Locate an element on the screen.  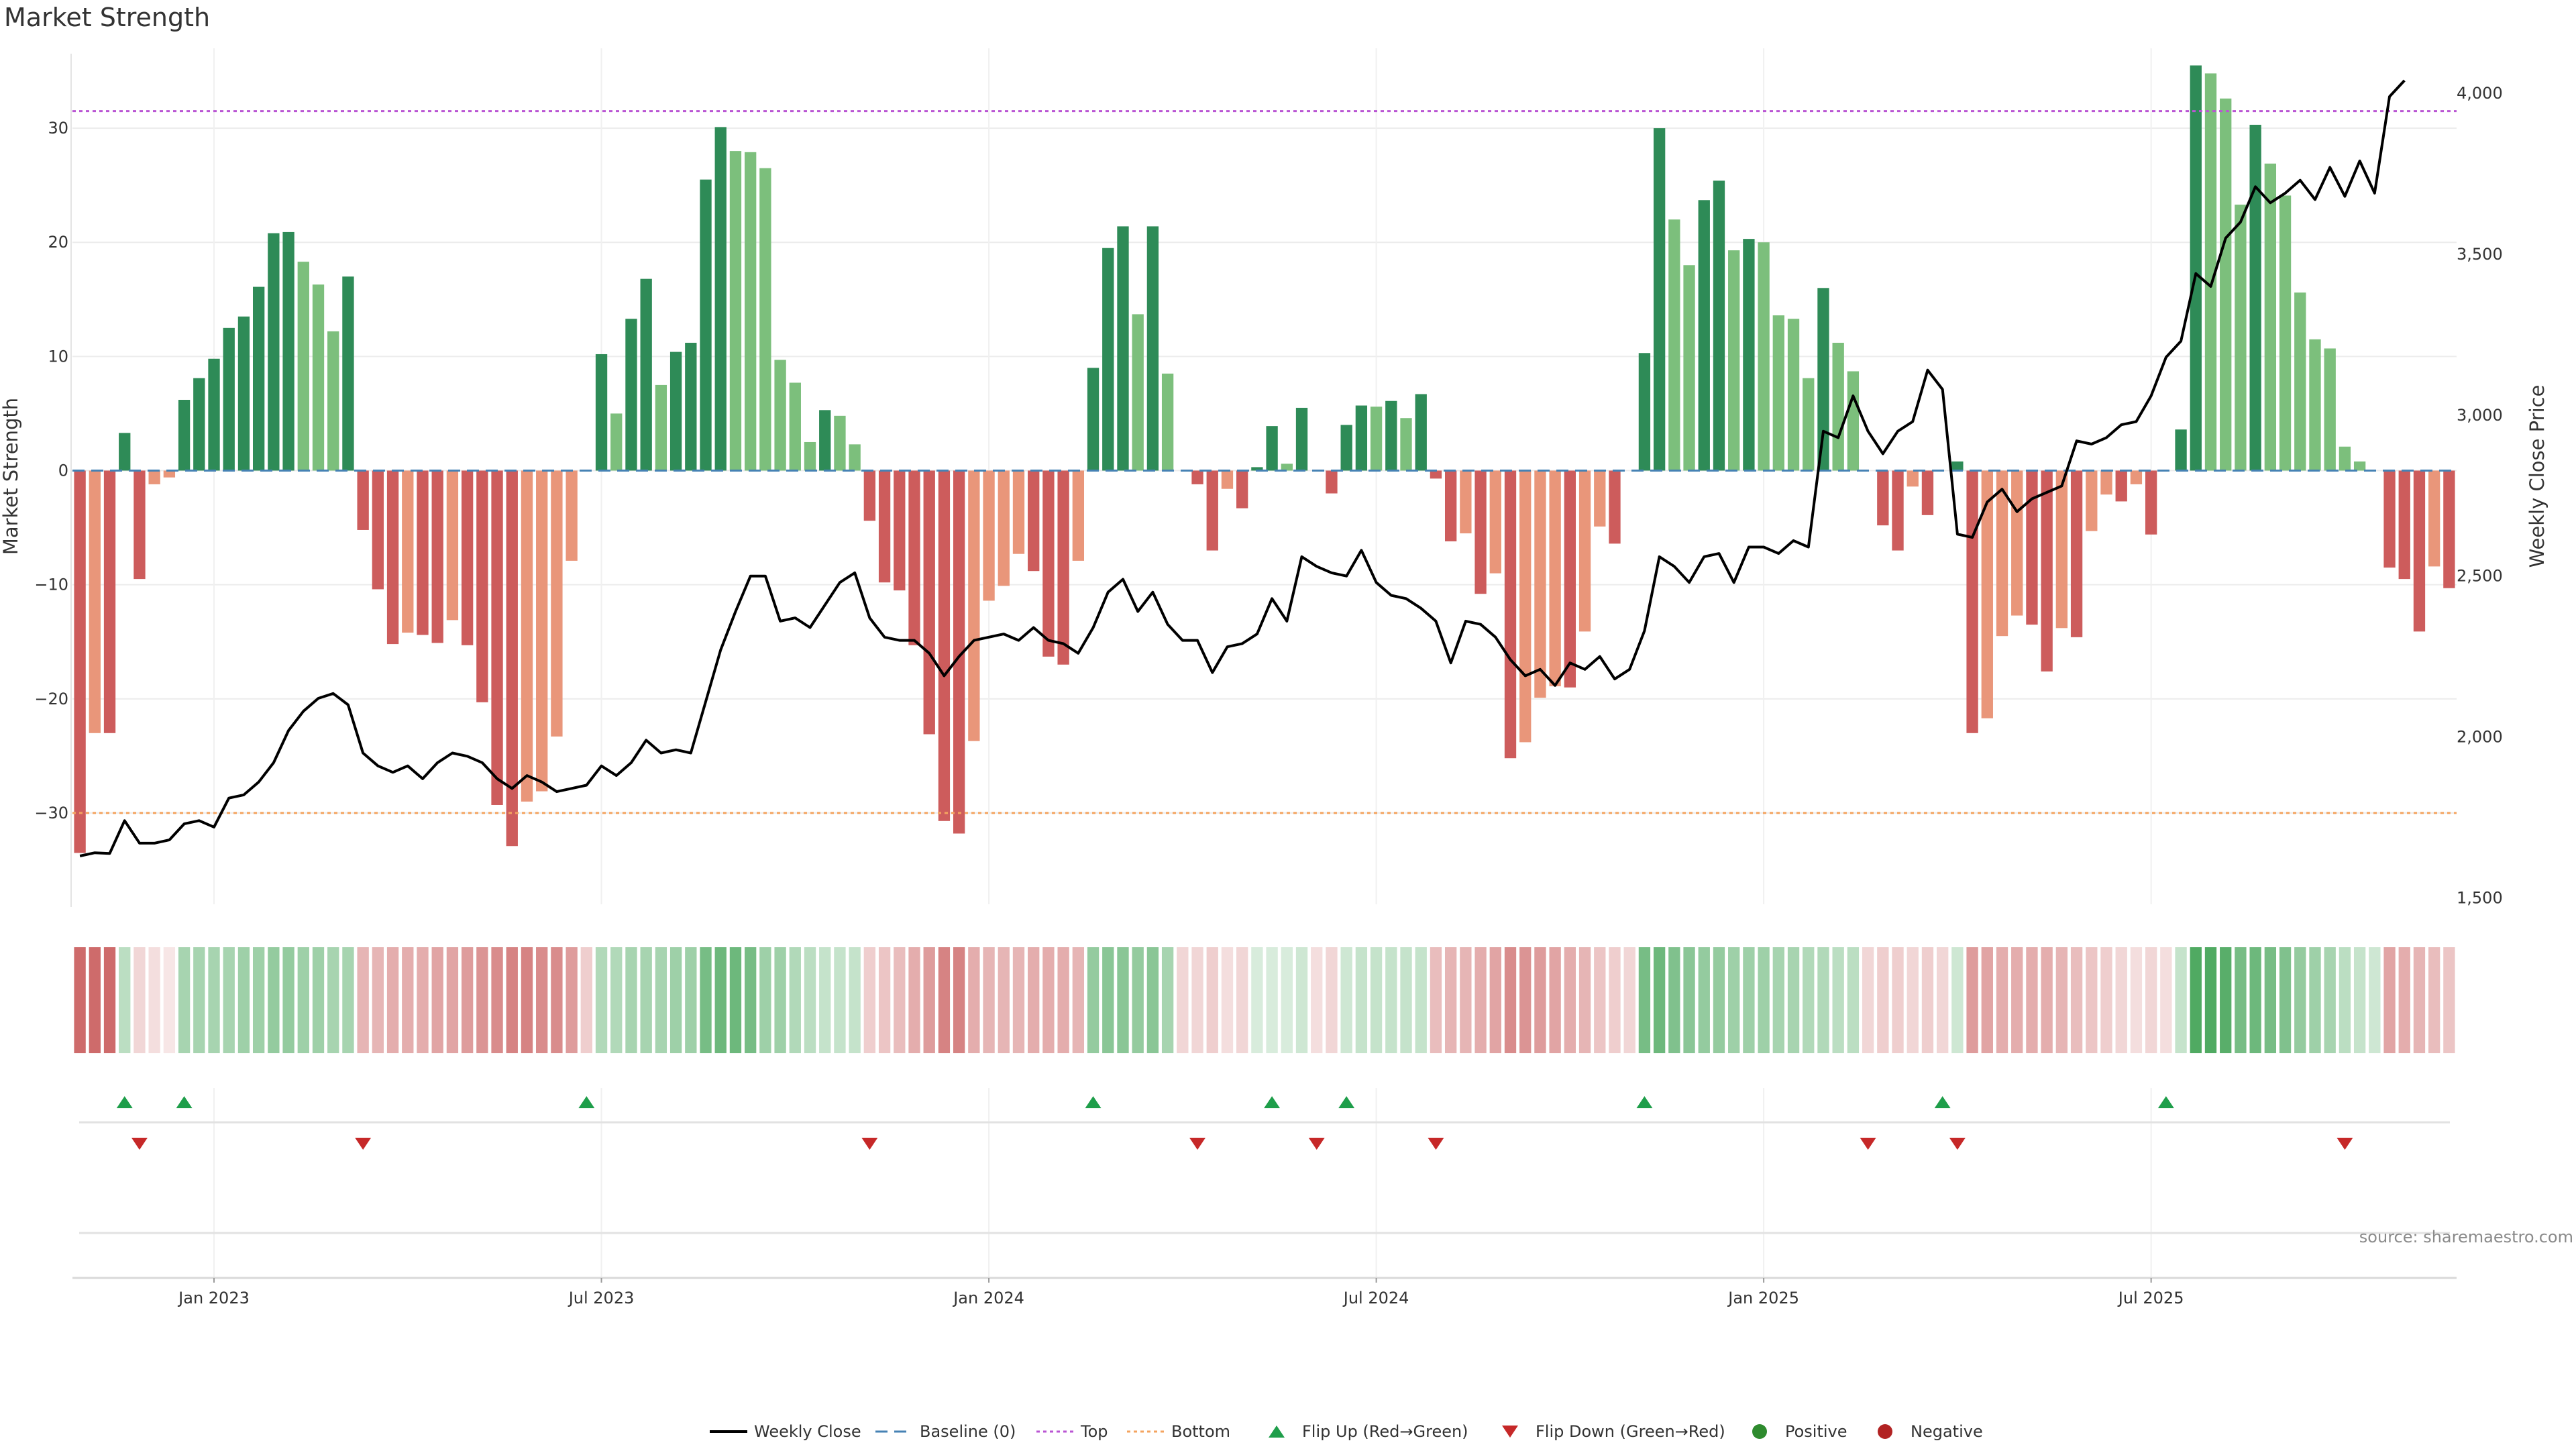
y2-tick-label: 3,000 is located at coordinates (2480, 415).